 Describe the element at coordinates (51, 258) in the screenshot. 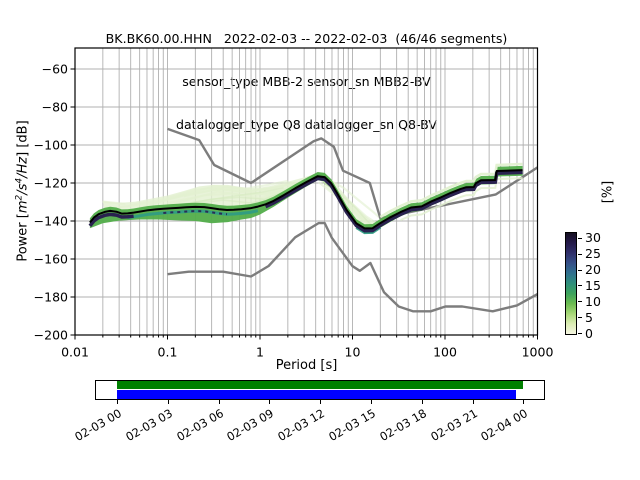

I see `y-tick-label: −160` at that location.